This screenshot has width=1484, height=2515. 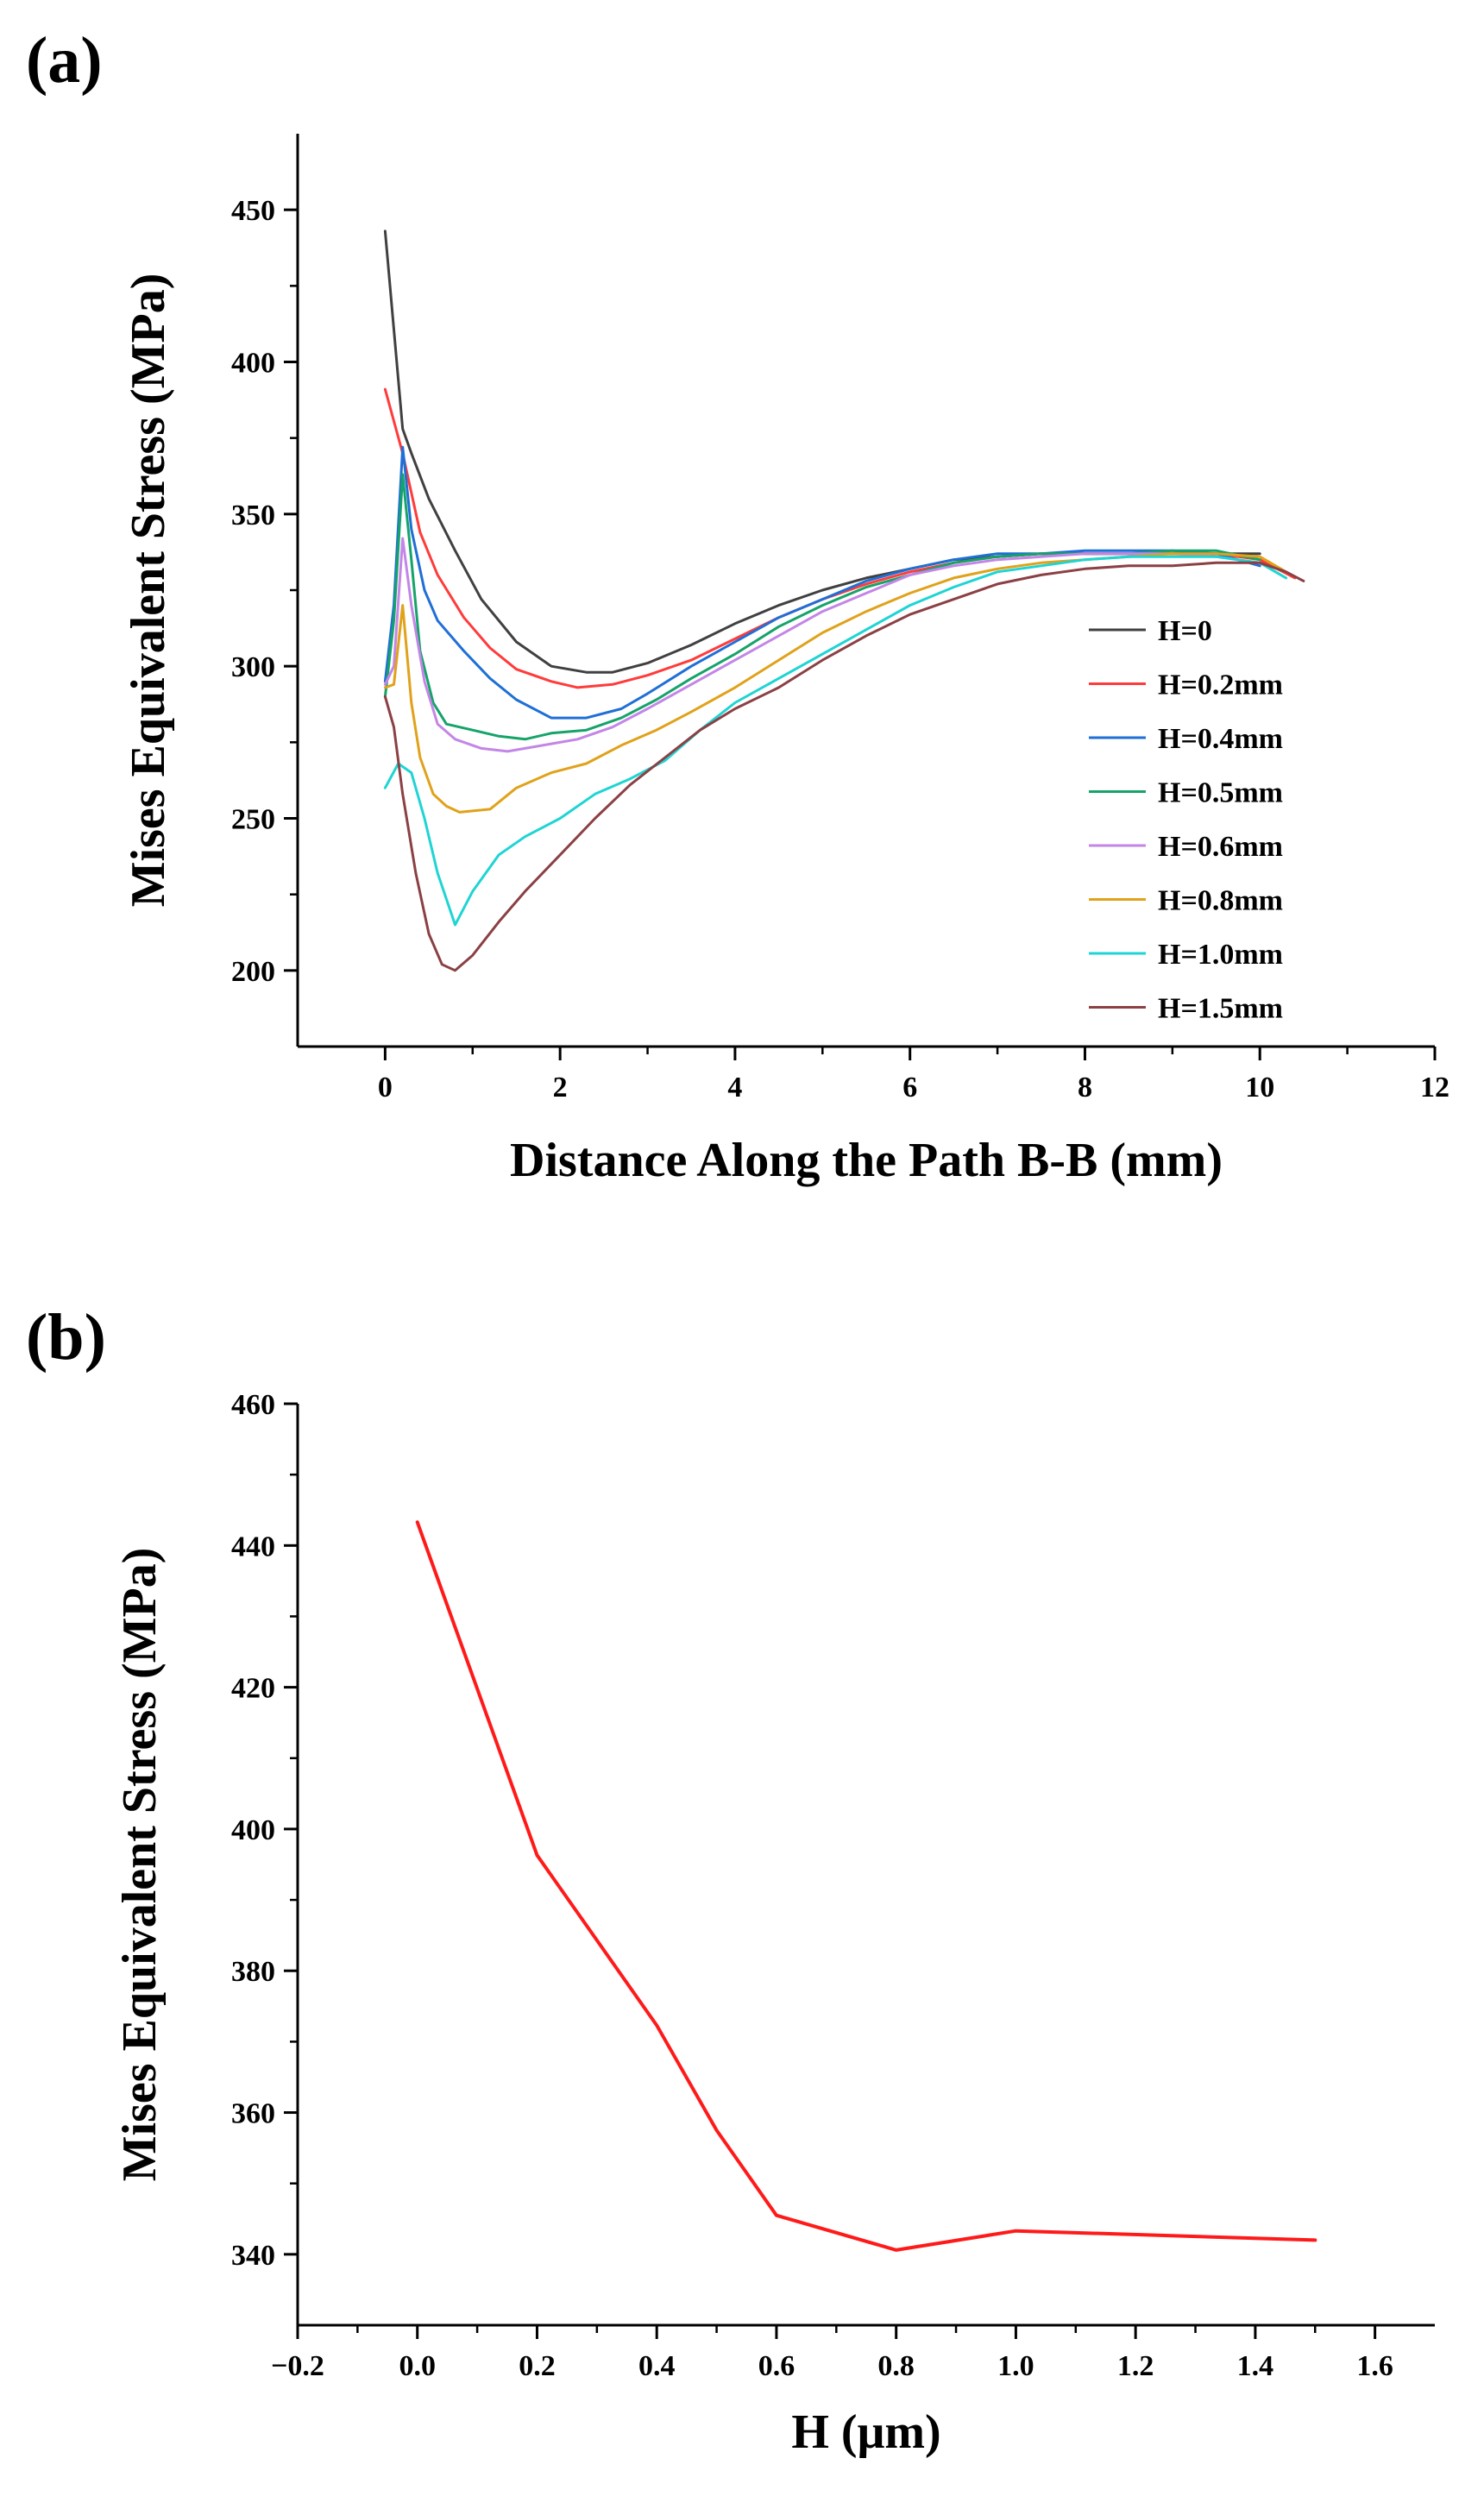 What do you see at coordinates (734, 1087) in the screenshot?
I see `x-tick-label: 4` at bounding box center [734, 1087].